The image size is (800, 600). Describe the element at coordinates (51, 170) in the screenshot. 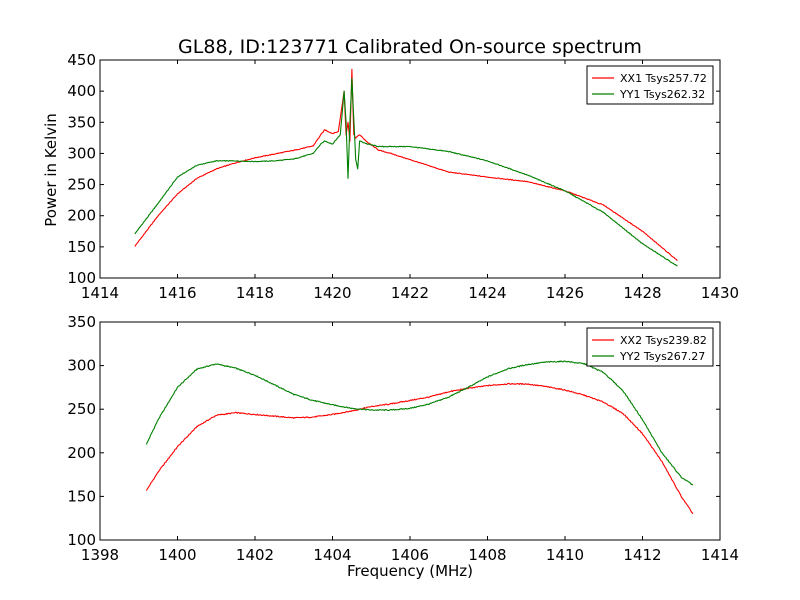

I see `y-axis-label: Power in Kelvin` at that location.